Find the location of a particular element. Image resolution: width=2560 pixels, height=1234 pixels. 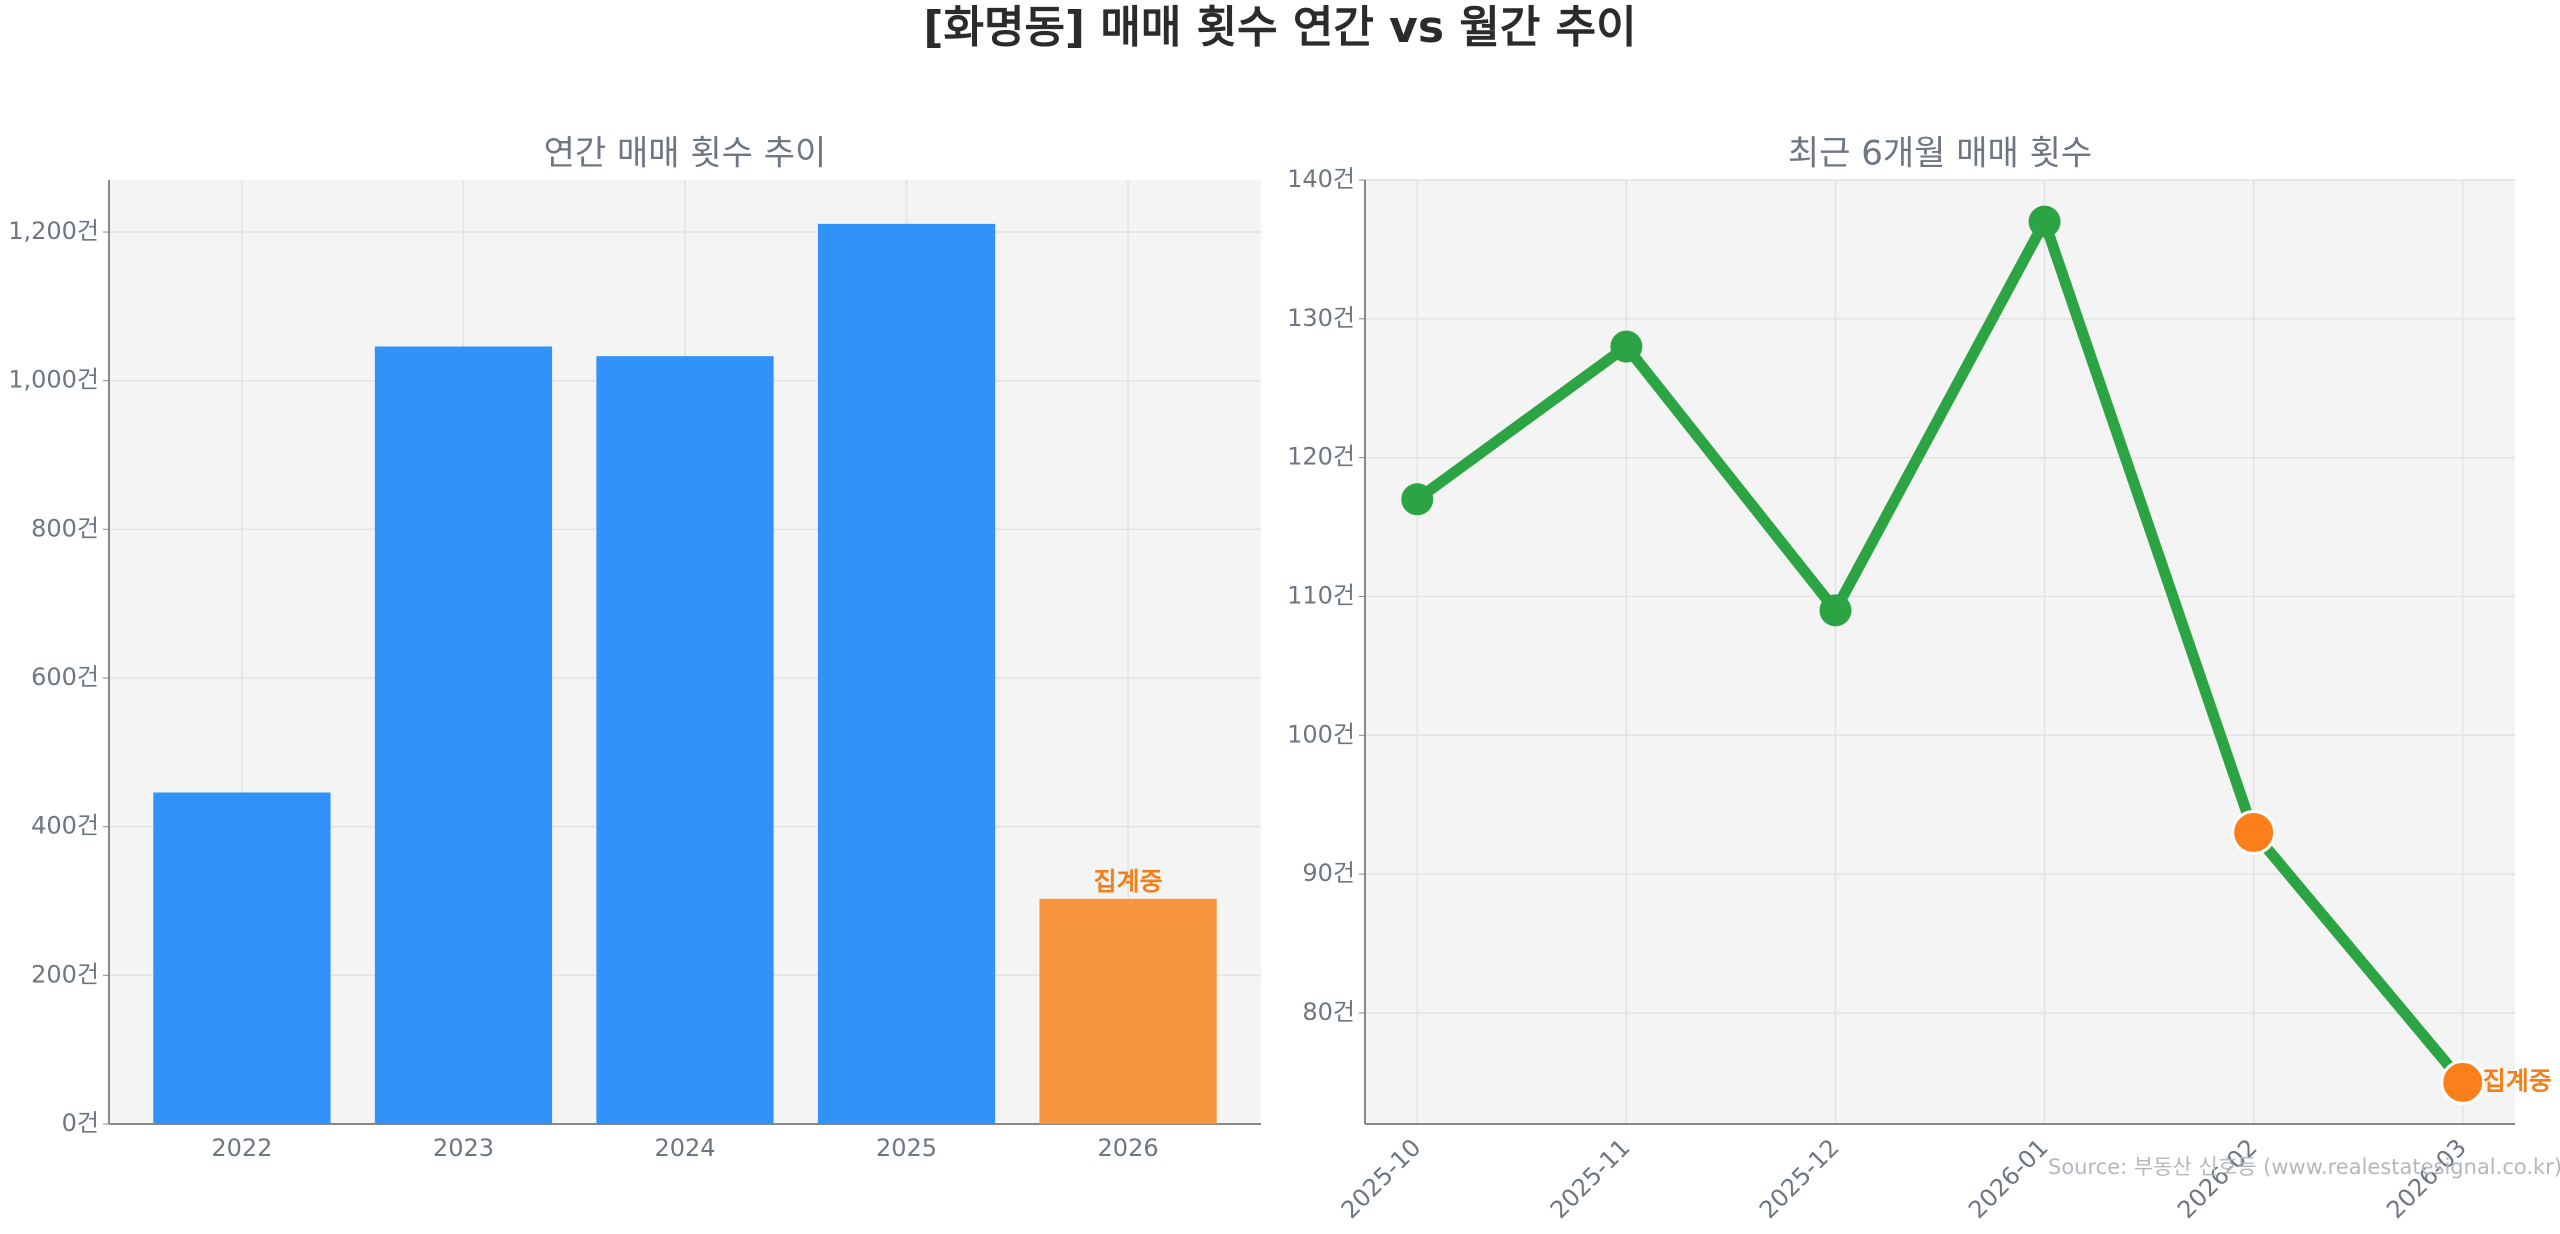

y-tick-label: 100건 is located at coordinates (1321, 734).